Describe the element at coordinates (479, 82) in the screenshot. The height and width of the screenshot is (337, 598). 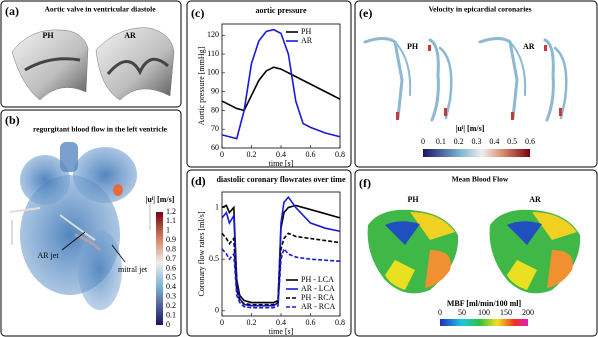
I see `coronary-highlight` at that location.